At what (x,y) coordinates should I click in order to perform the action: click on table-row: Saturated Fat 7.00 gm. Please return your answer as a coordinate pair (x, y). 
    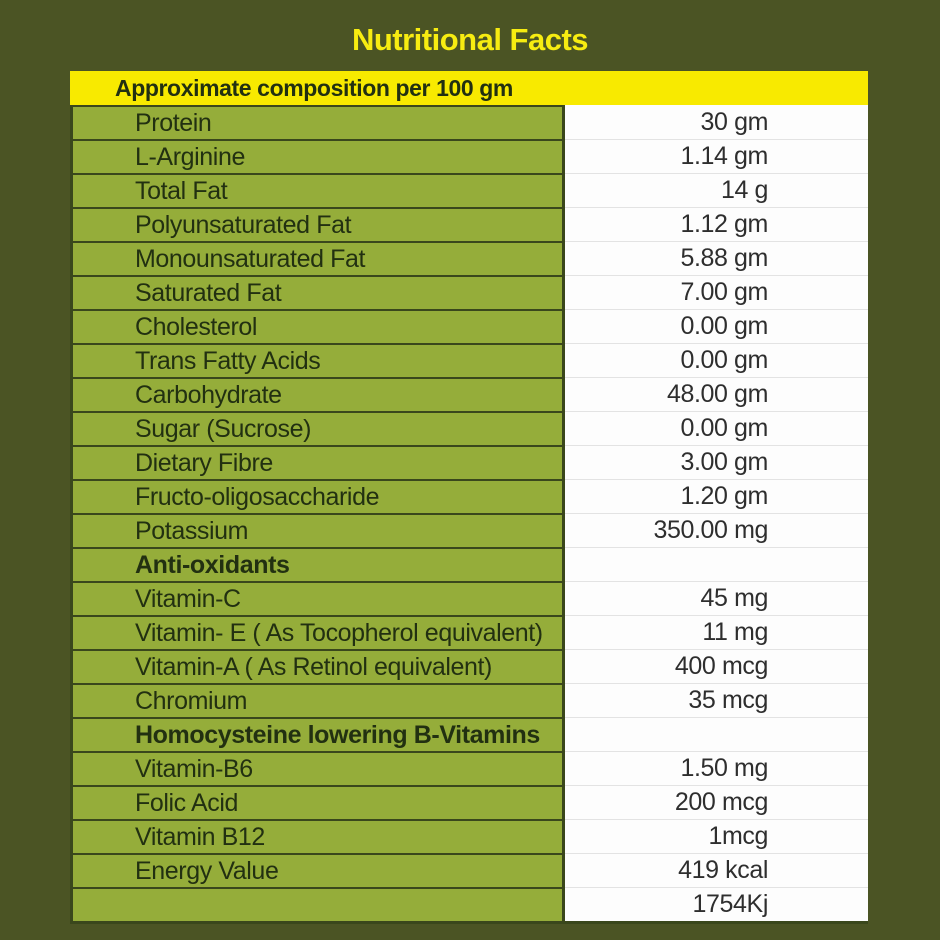
    Looking at the image, I should click on (469, 292).